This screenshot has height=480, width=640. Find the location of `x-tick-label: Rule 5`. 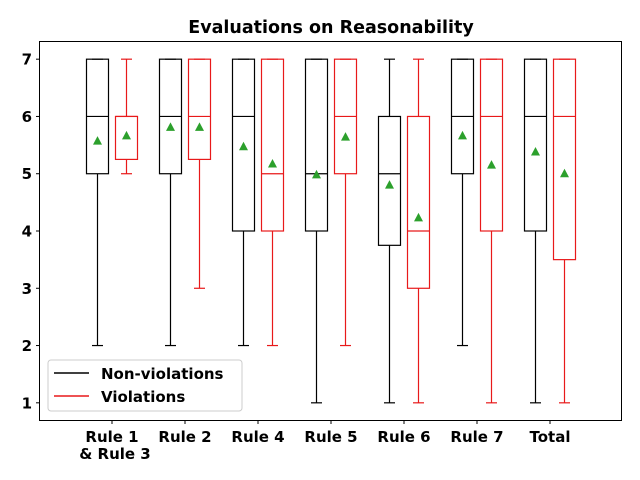

x-tick-label: Rule 5 is located at coordinates (330, 437).